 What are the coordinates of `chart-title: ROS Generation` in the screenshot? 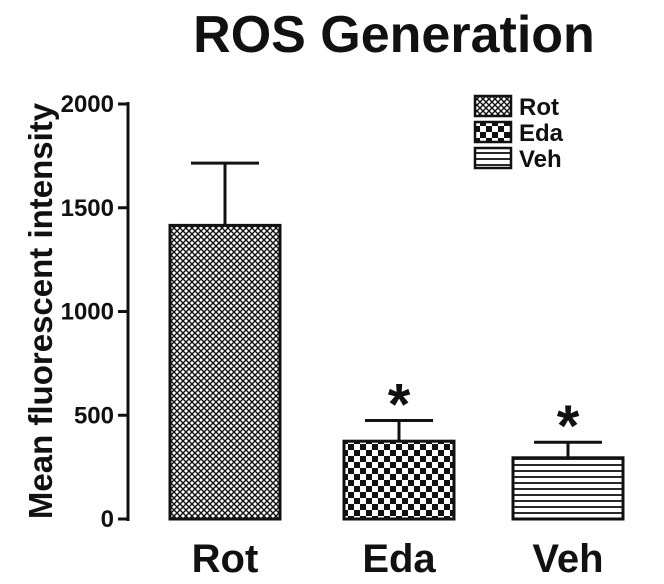 It's located at (394, 35).